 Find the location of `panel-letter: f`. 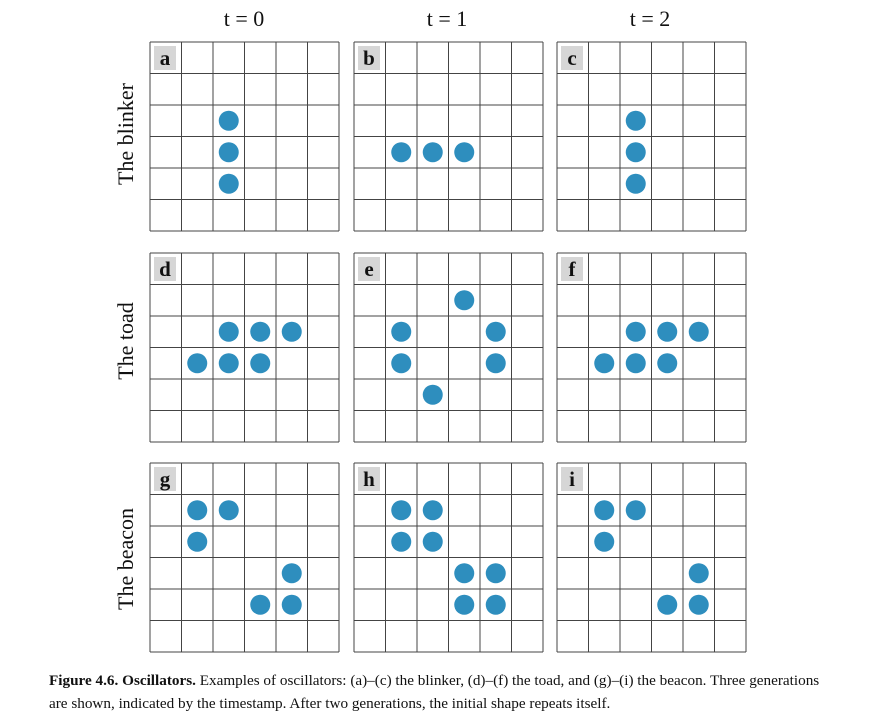

panel-letter: f is located at coordinates (573, 269).